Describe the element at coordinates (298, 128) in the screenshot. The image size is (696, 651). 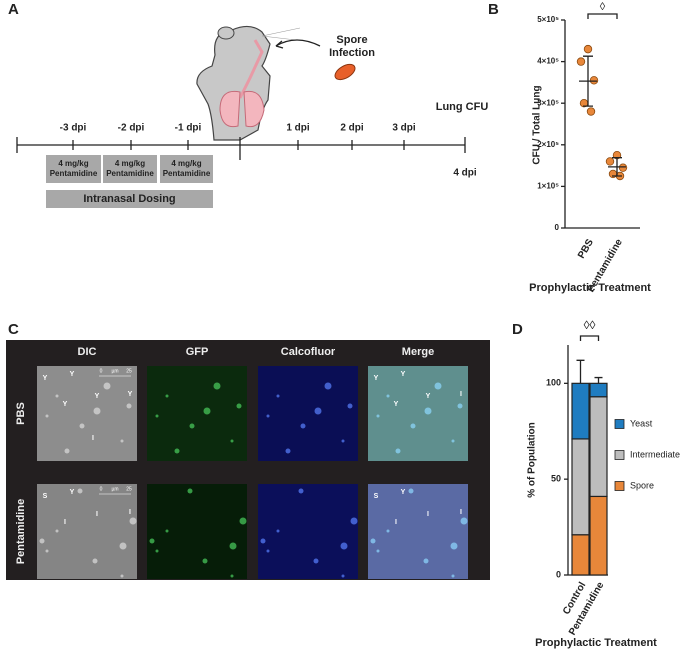
I see `dpi-label: 1 dpi` at that location.